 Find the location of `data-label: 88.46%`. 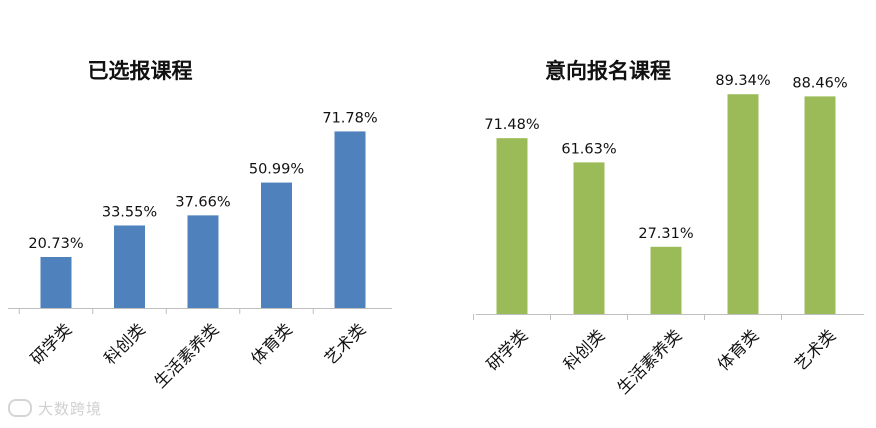

data-label: 88.46% is located at coordinates (819, 83).